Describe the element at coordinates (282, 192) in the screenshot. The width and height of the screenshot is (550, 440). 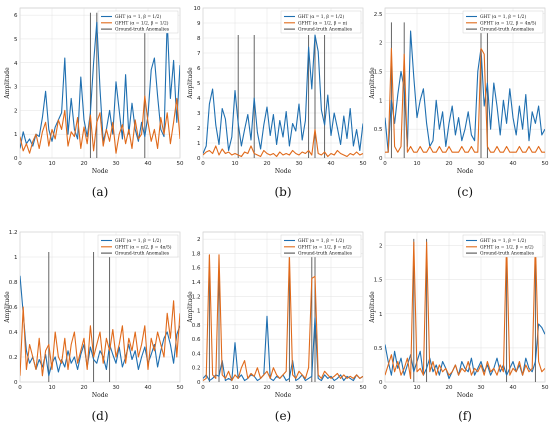
I see `panel-caption: (b)` at that location.